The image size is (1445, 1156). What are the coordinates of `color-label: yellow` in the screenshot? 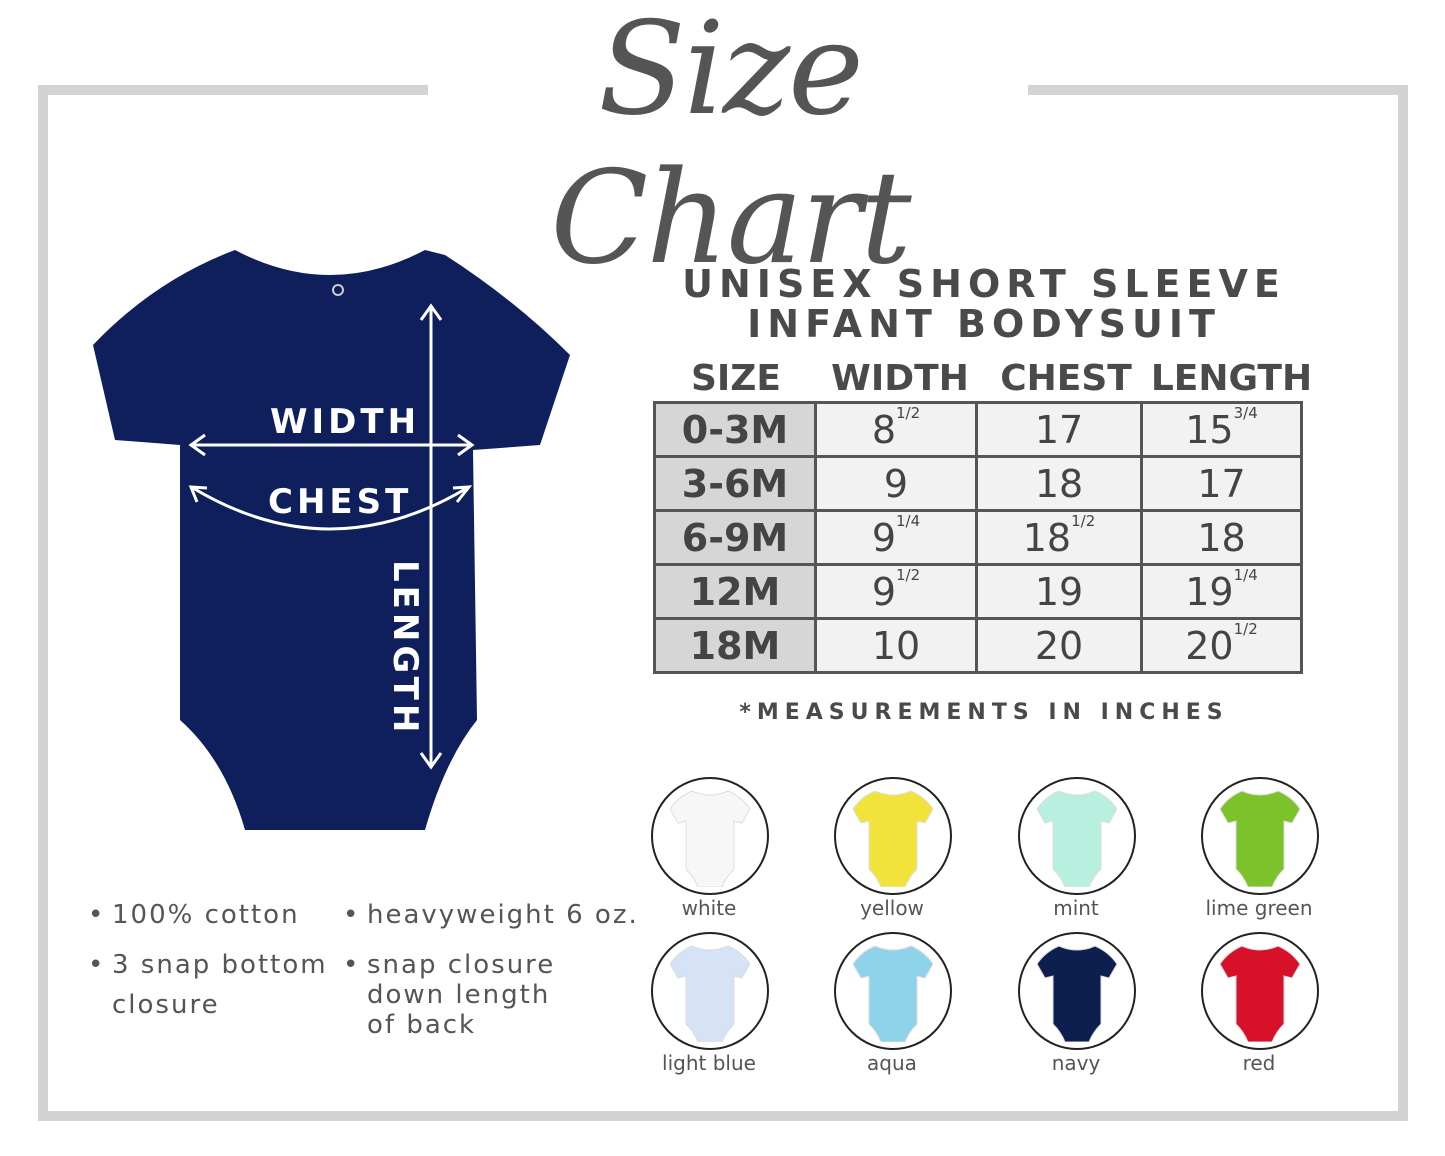 It's located at (892, 908).